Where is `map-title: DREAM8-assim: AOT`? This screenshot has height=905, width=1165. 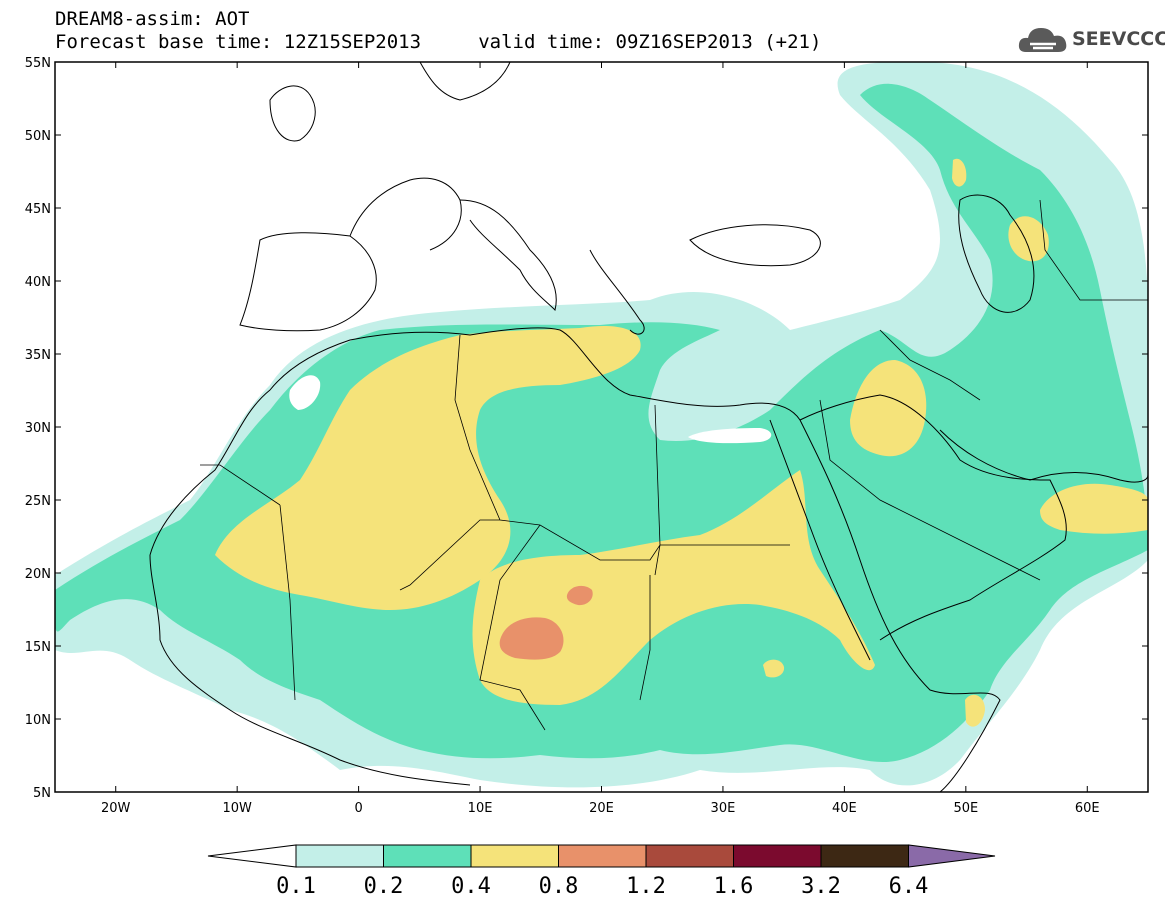 map-title: DREAM8-assim: AOT is located at coordinates (152, 19).